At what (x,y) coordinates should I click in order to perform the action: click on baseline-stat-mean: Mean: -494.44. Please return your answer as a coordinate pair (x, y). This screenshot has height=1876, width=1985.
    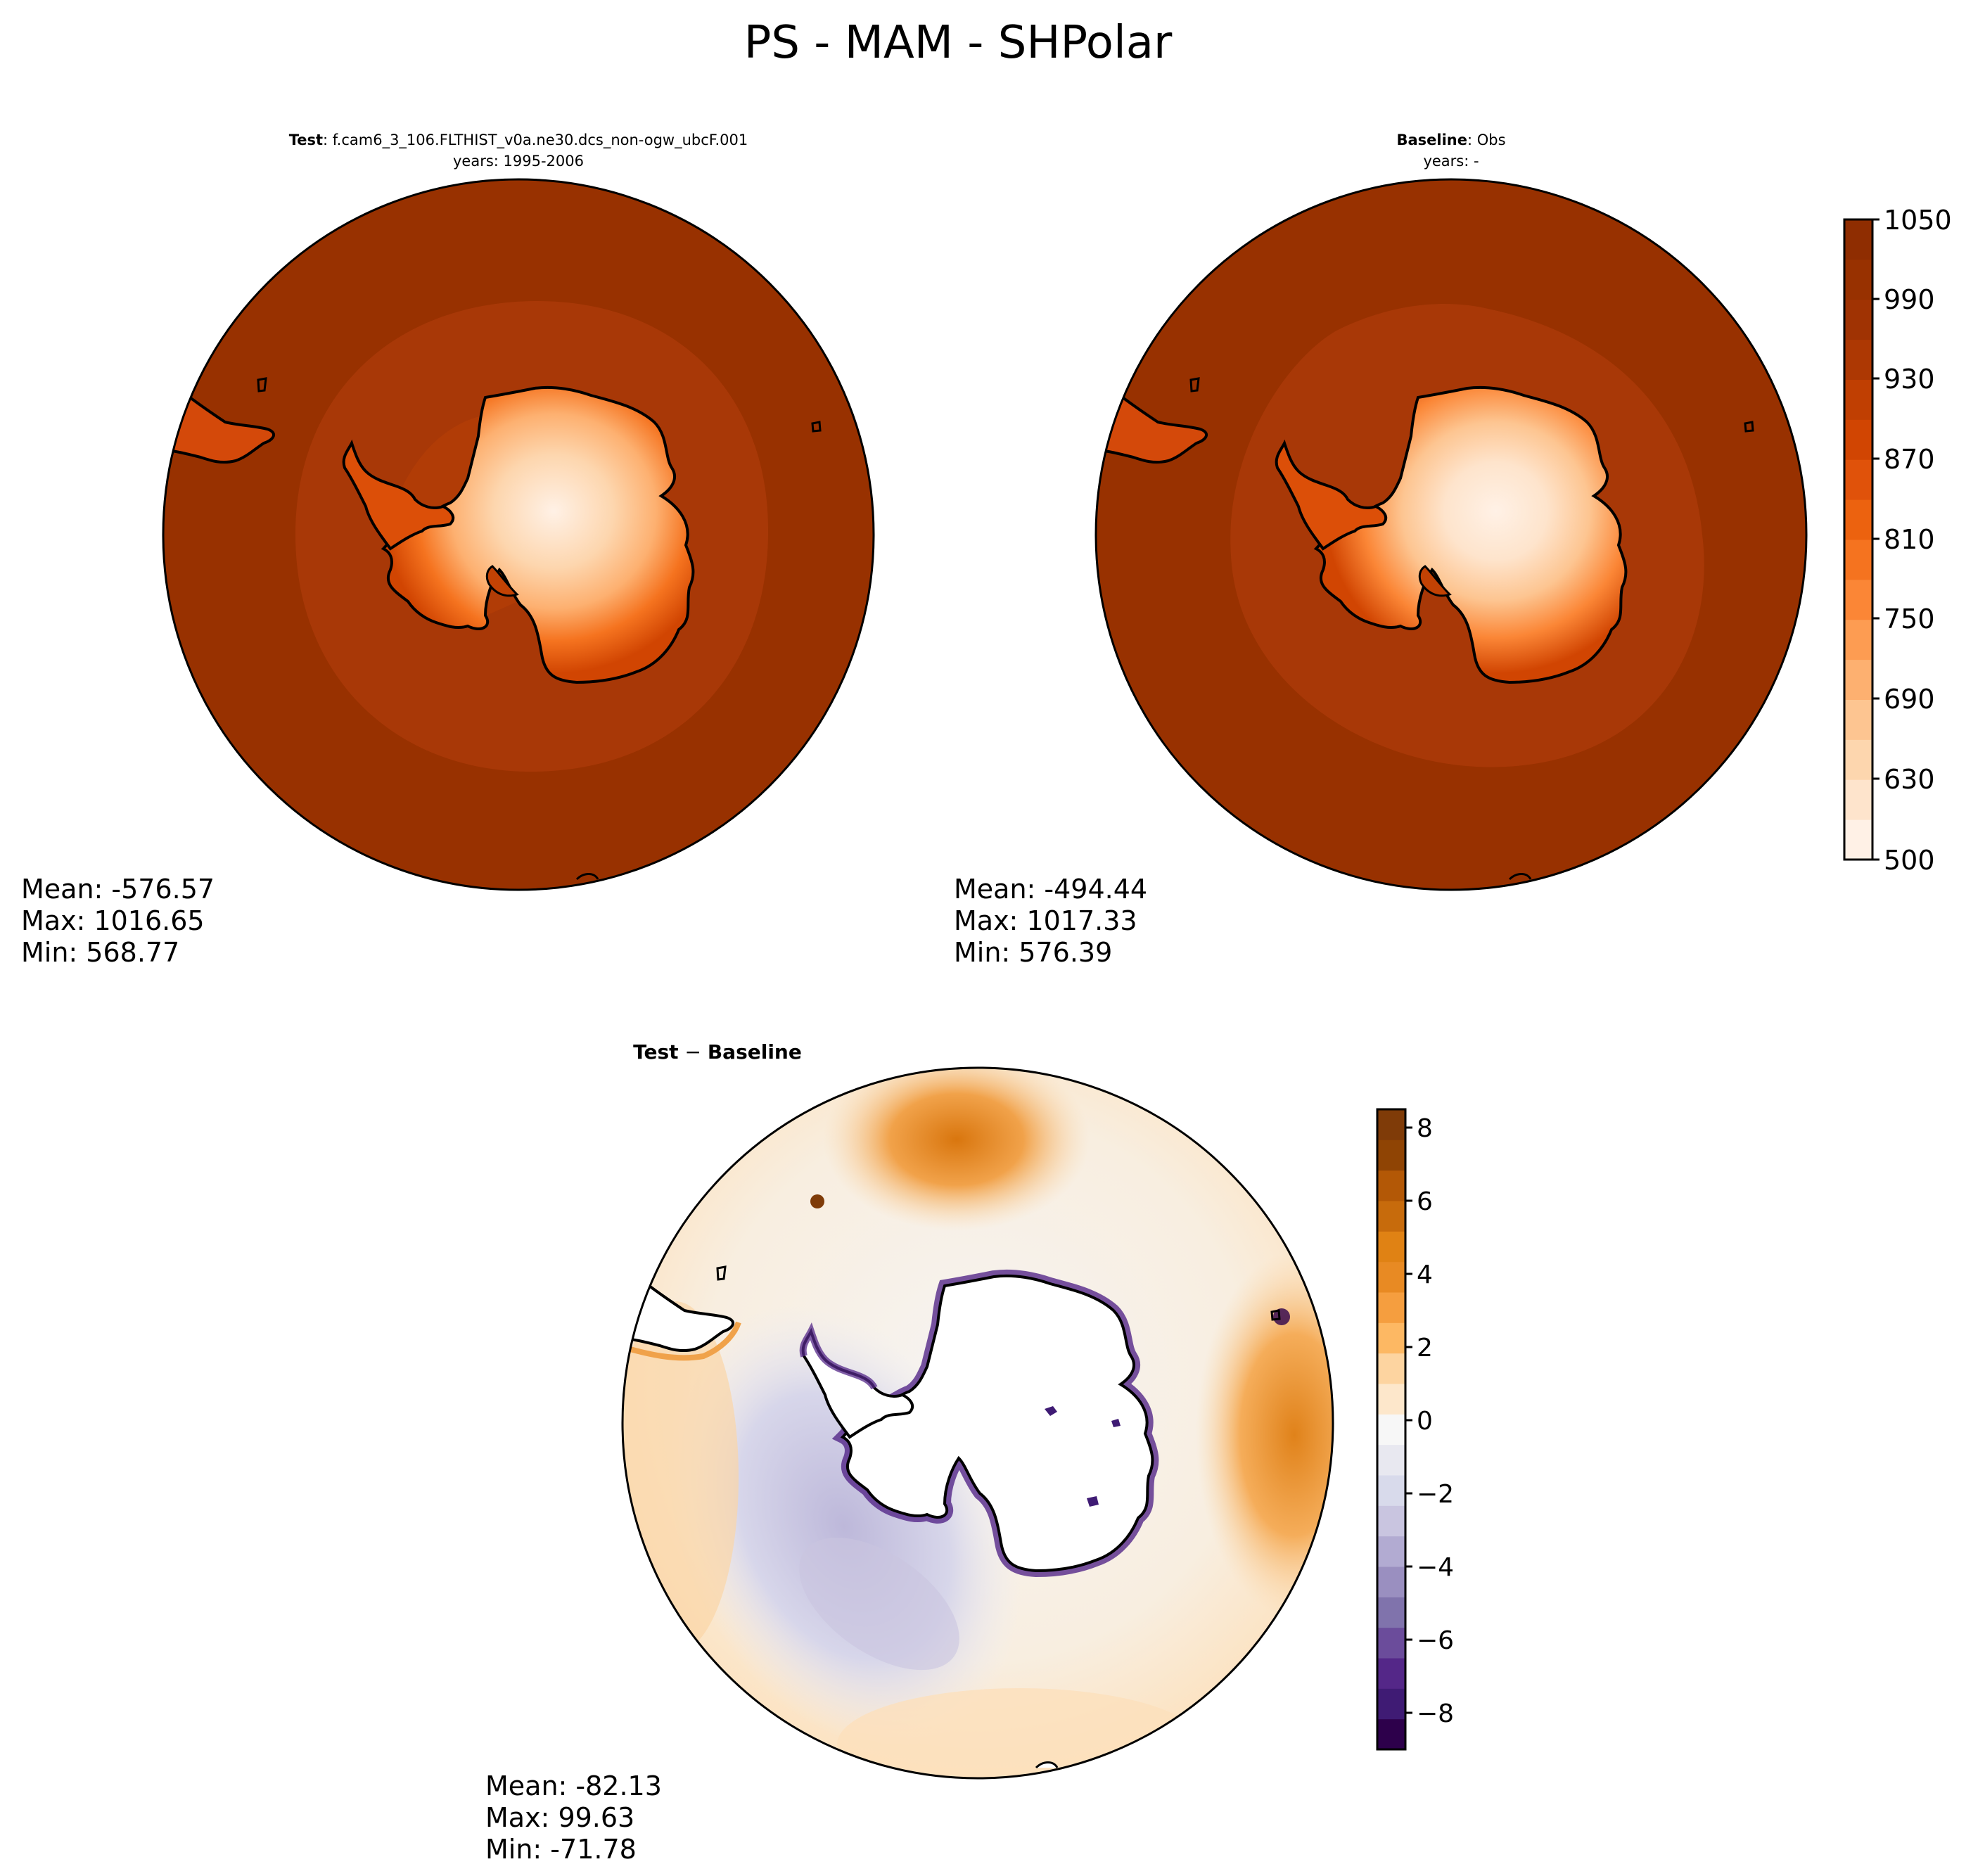
    Looking at the image, I should click on (1050, 889).